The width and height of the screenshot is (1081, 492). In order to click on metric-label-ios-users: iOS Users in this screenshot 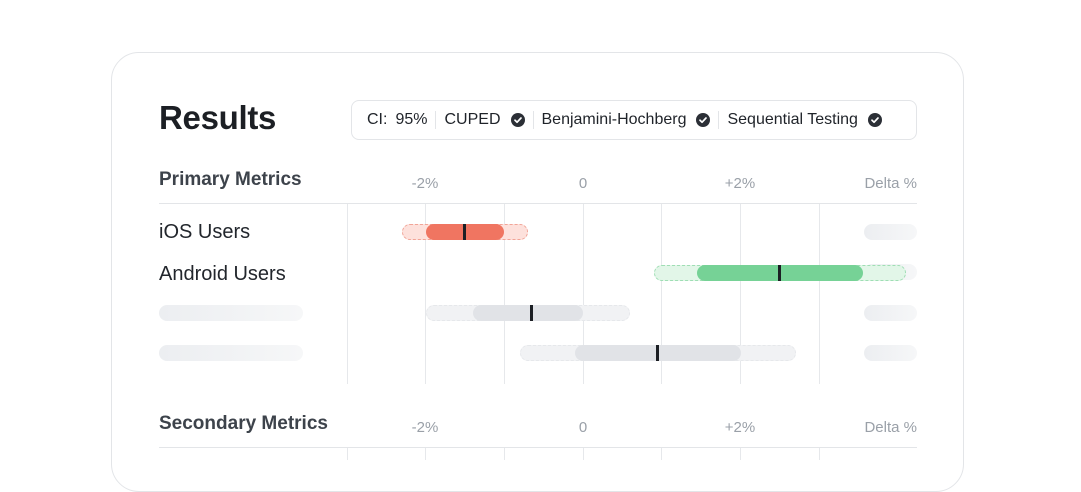, I will do `click(205, 232)`.